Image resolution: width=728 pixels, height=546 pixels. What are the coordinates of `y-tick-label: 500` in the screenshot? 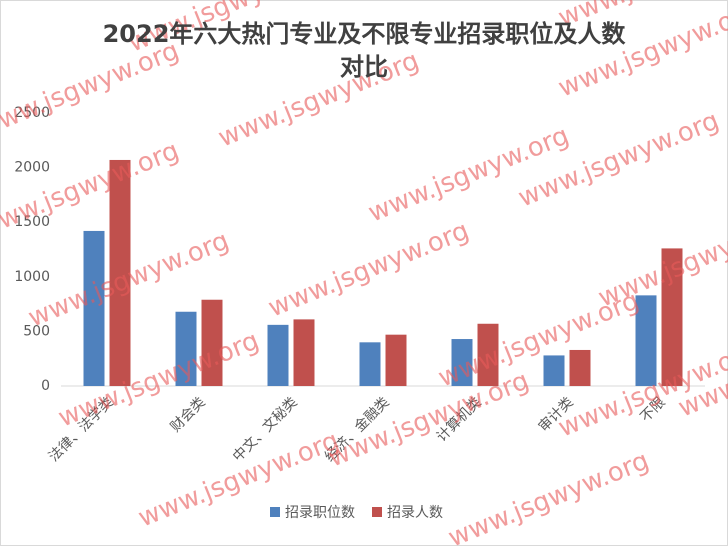 It's located at (36, 331).